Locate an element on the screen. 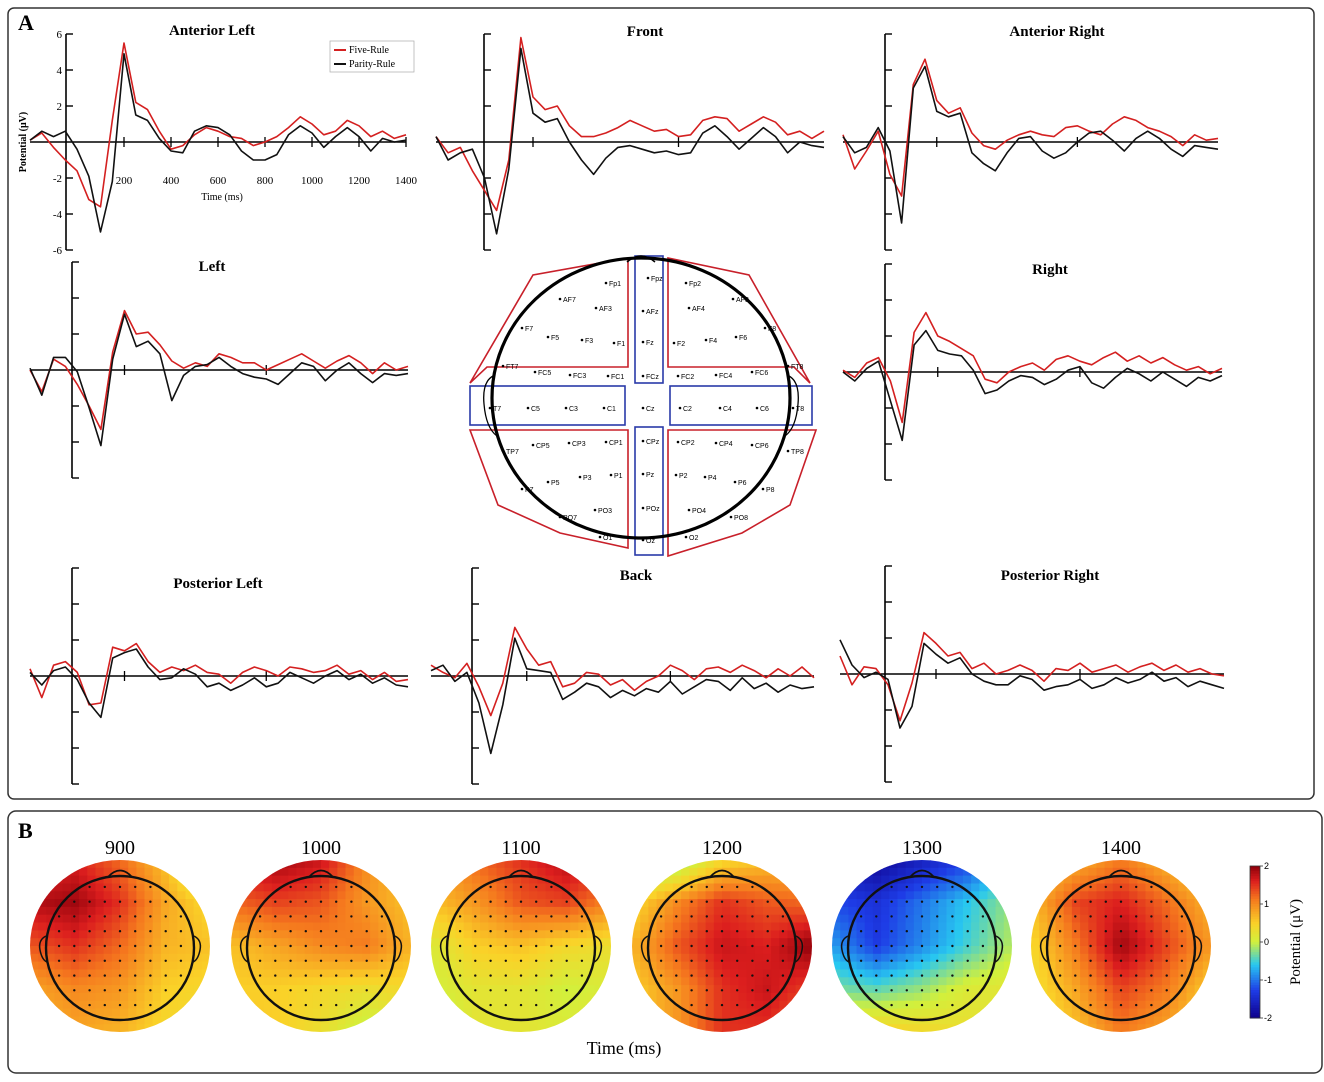 The image size is (1324, 1082). colorbar-tick-label: 0 is located at coordinates (1266, 942).